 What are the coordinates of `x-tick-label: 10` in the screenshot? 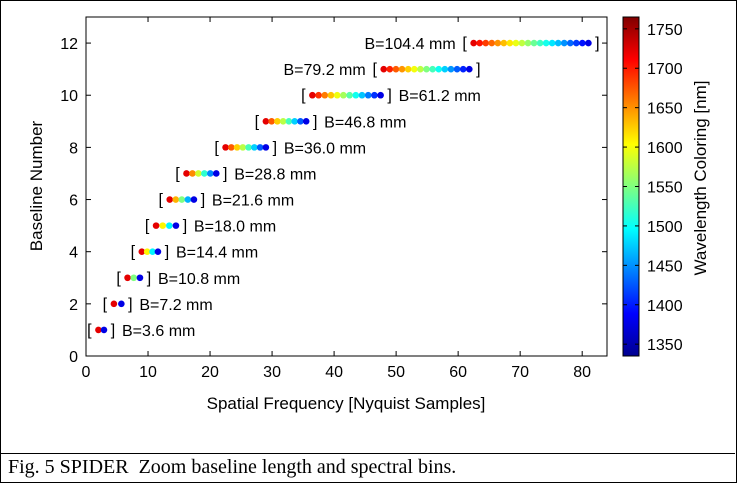 It's located at (148, 372).